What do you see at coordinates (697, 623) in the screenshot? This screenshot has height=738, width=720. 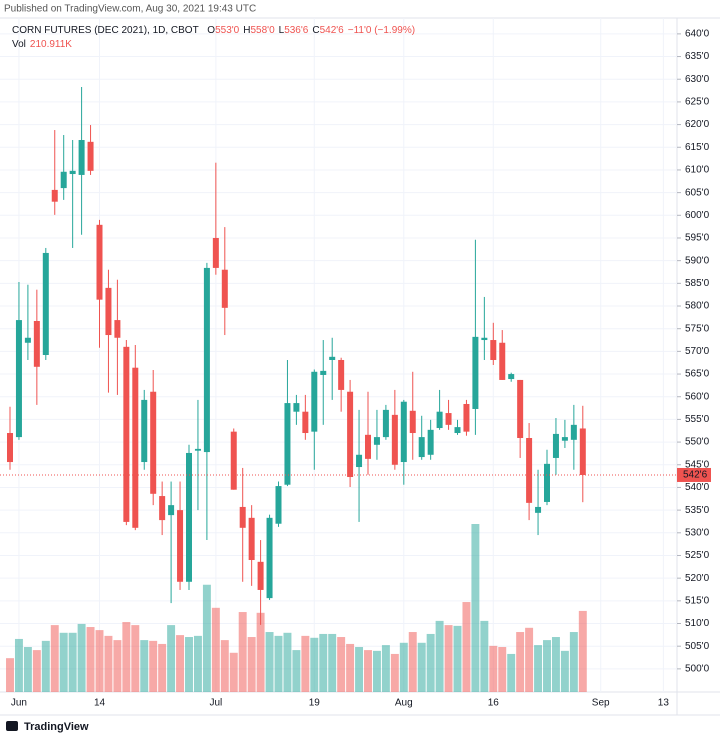 I see `y-tick-label: 510'0` at bounding box center [697, 623].